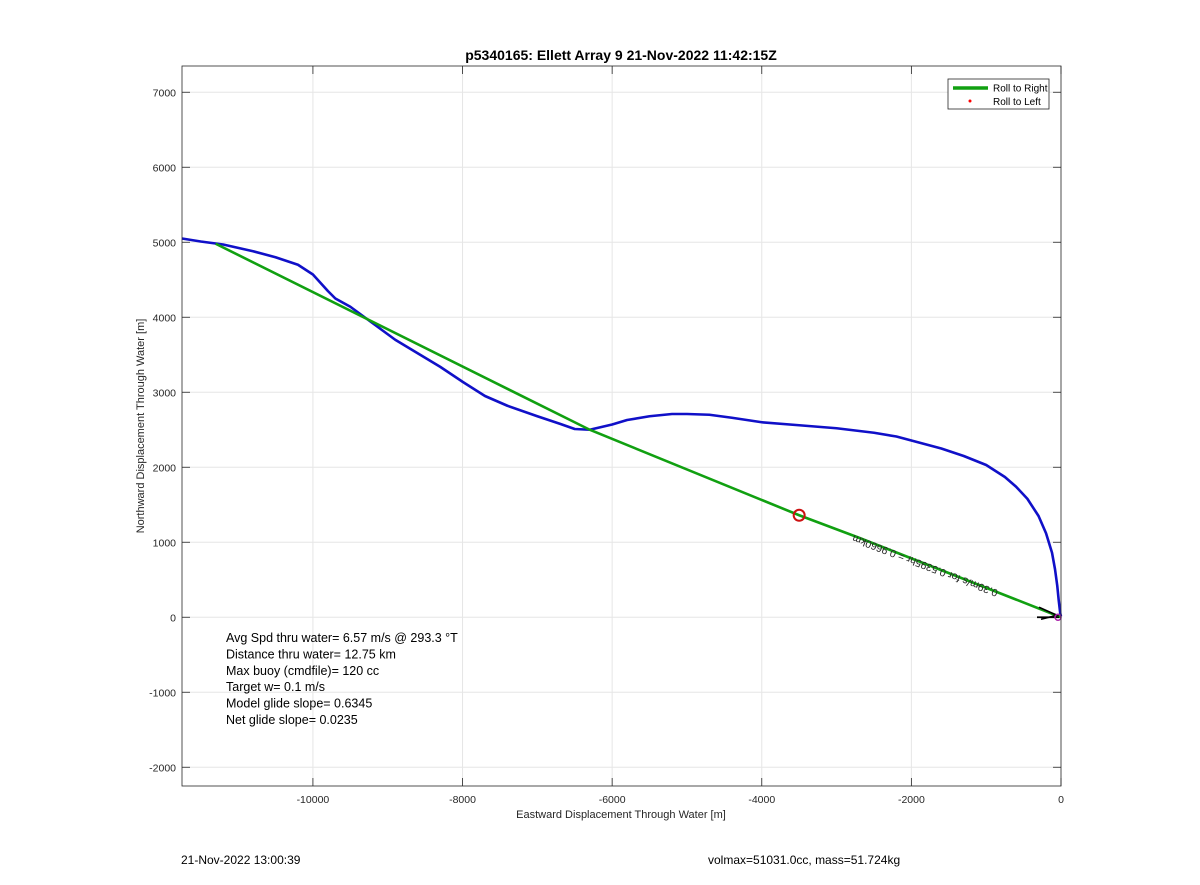  What do you see at coordinates (292, 720) in the screenshot?
I see `stats-line: Net glide slope= 0.0235` at bounding box center [292, 720].